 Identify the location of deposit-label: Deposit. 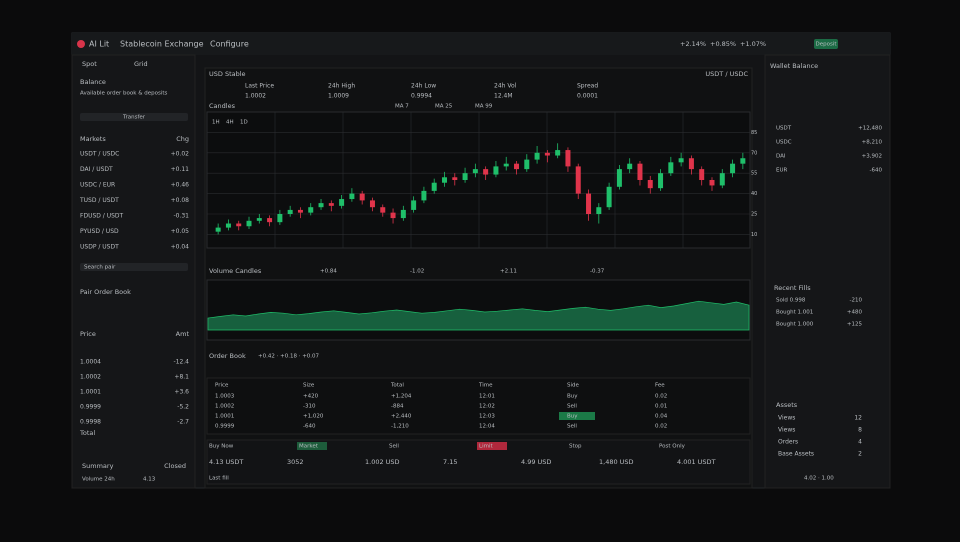
(826, 45).